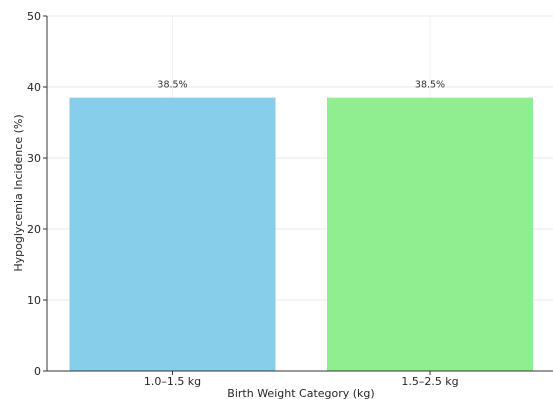  I want to click on x-tick-label-1: 1.5–2.5 kg, so click(429, 381).